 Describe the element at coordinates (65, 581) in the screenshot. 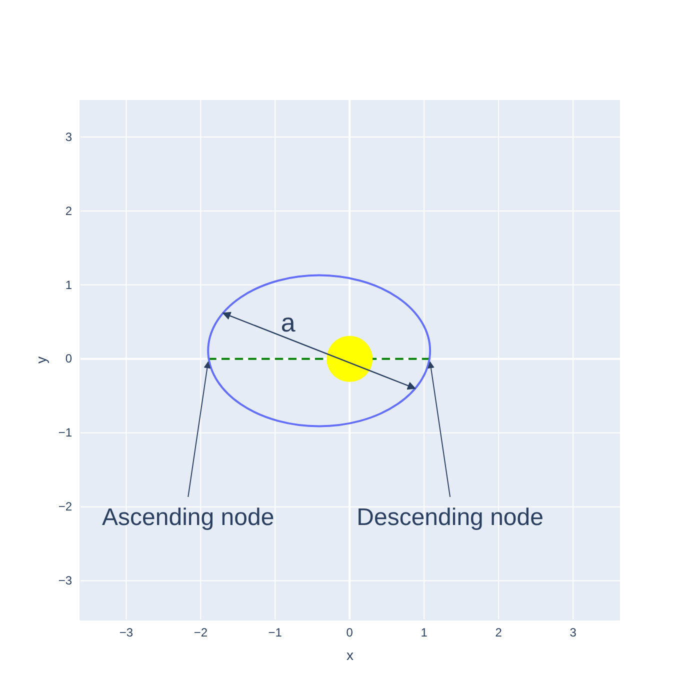

I see `y-tick-label: −3` at that location.